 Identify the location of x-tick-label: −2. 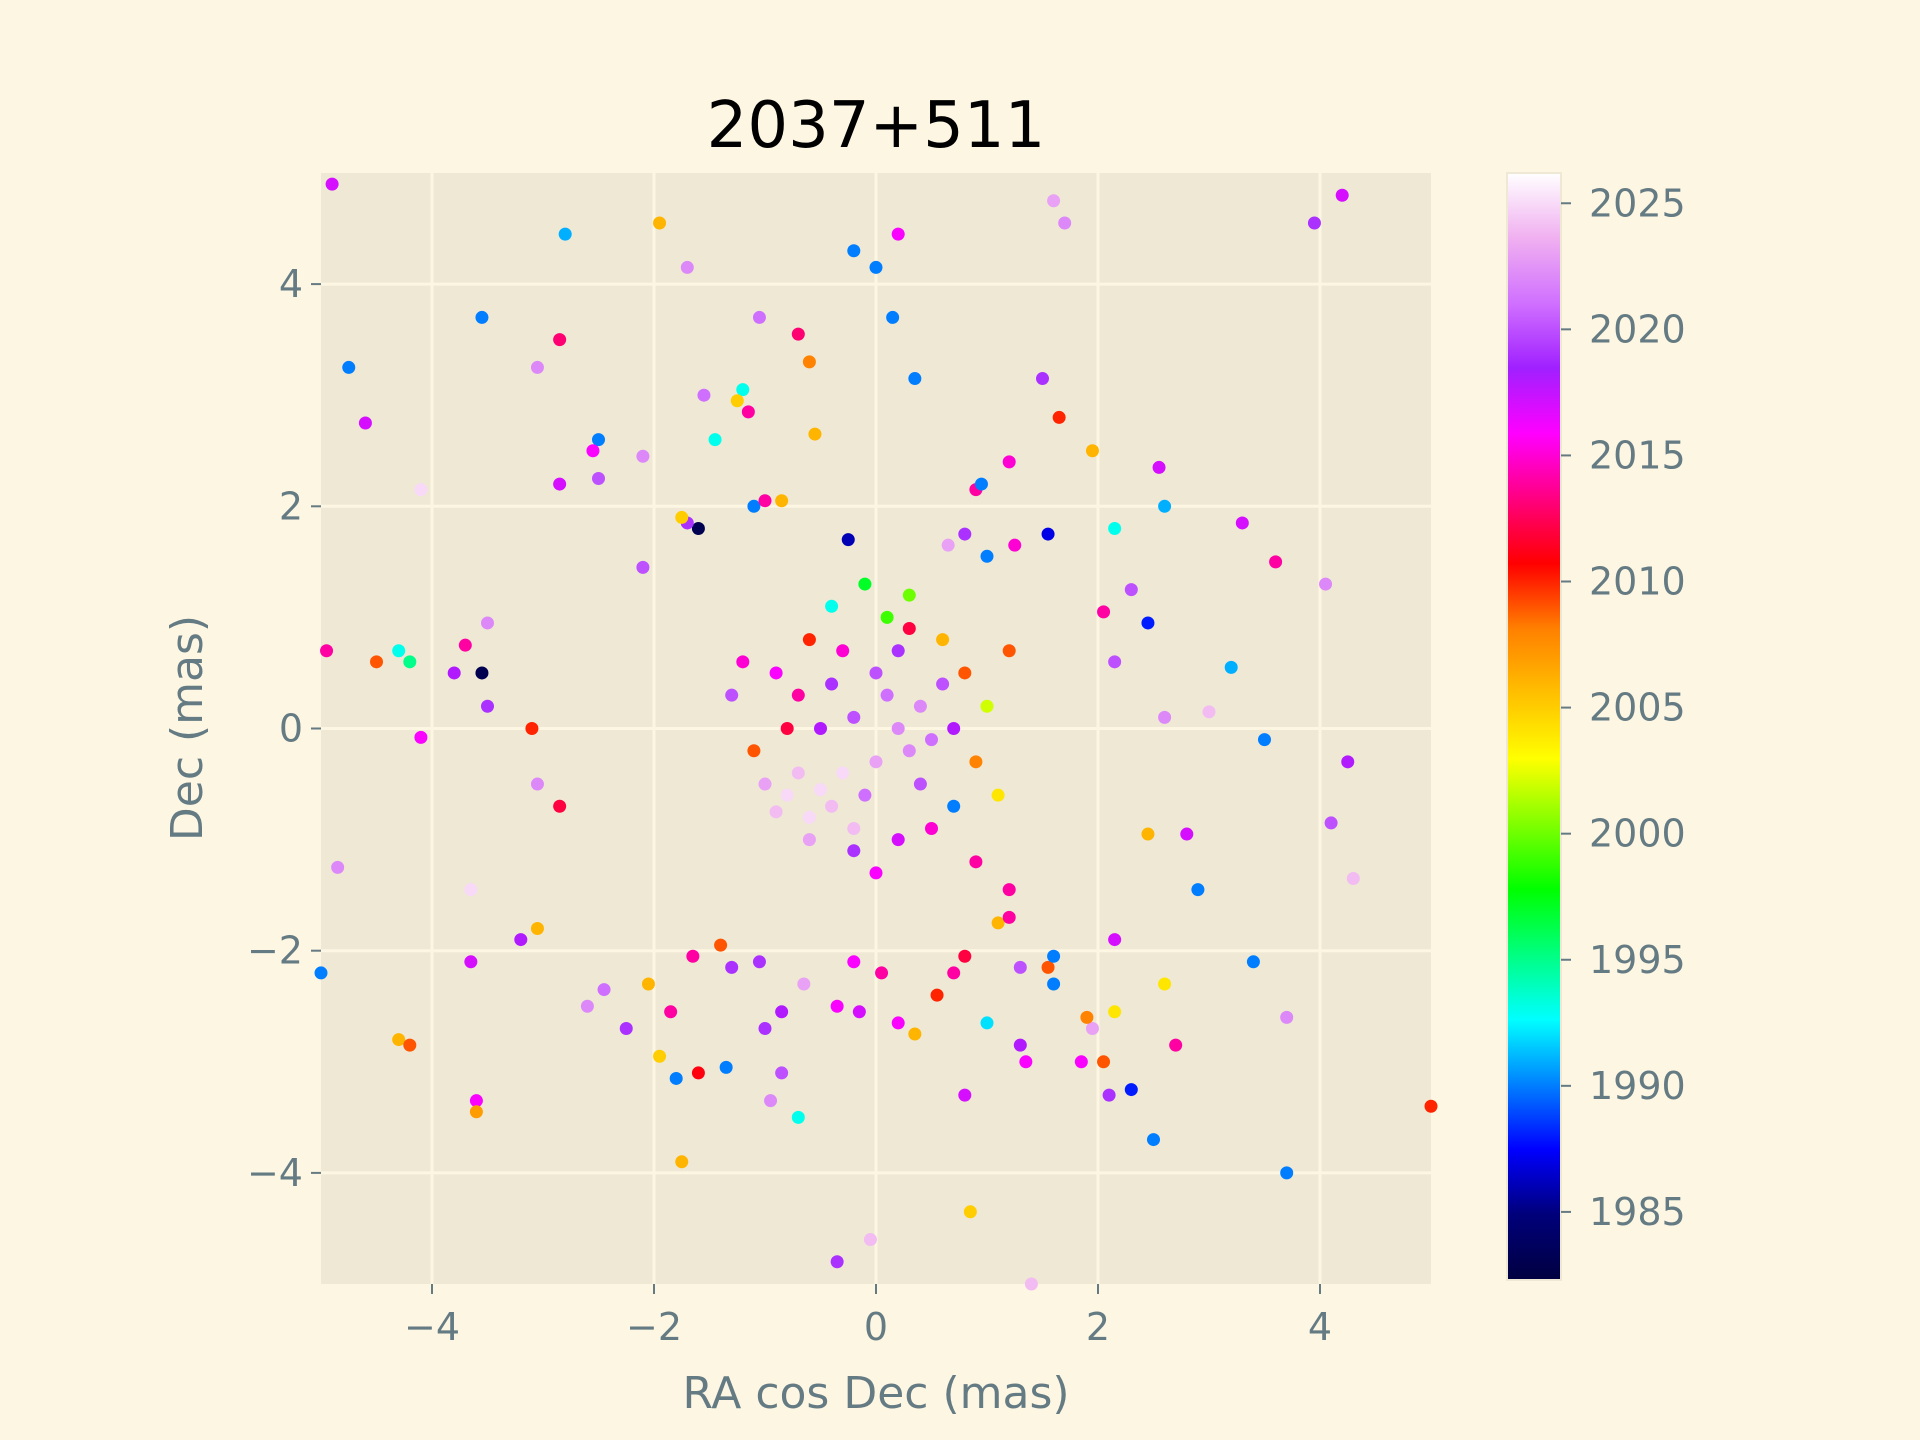
(654, 1327).